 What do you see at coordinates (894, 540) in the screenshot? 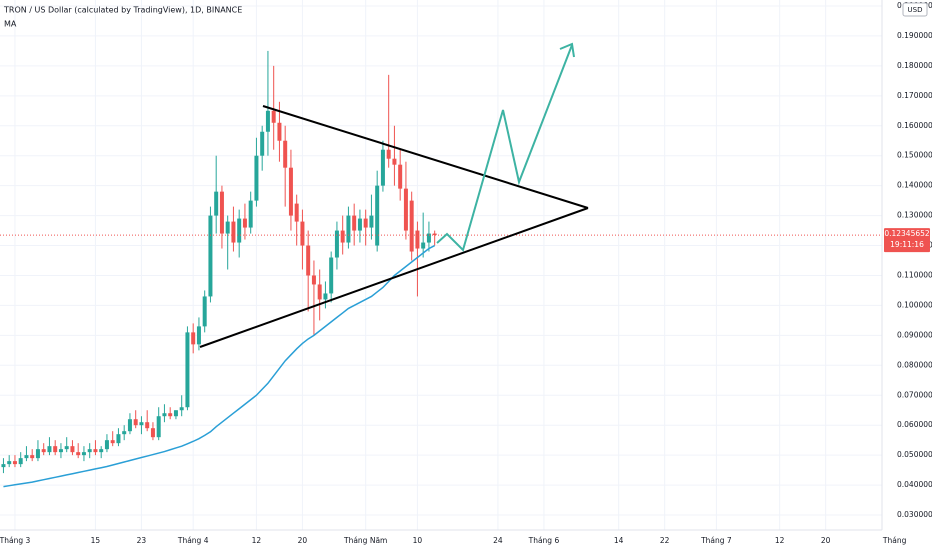
I see `x-tick-label: Tháng` at bounding box center [894, 540].